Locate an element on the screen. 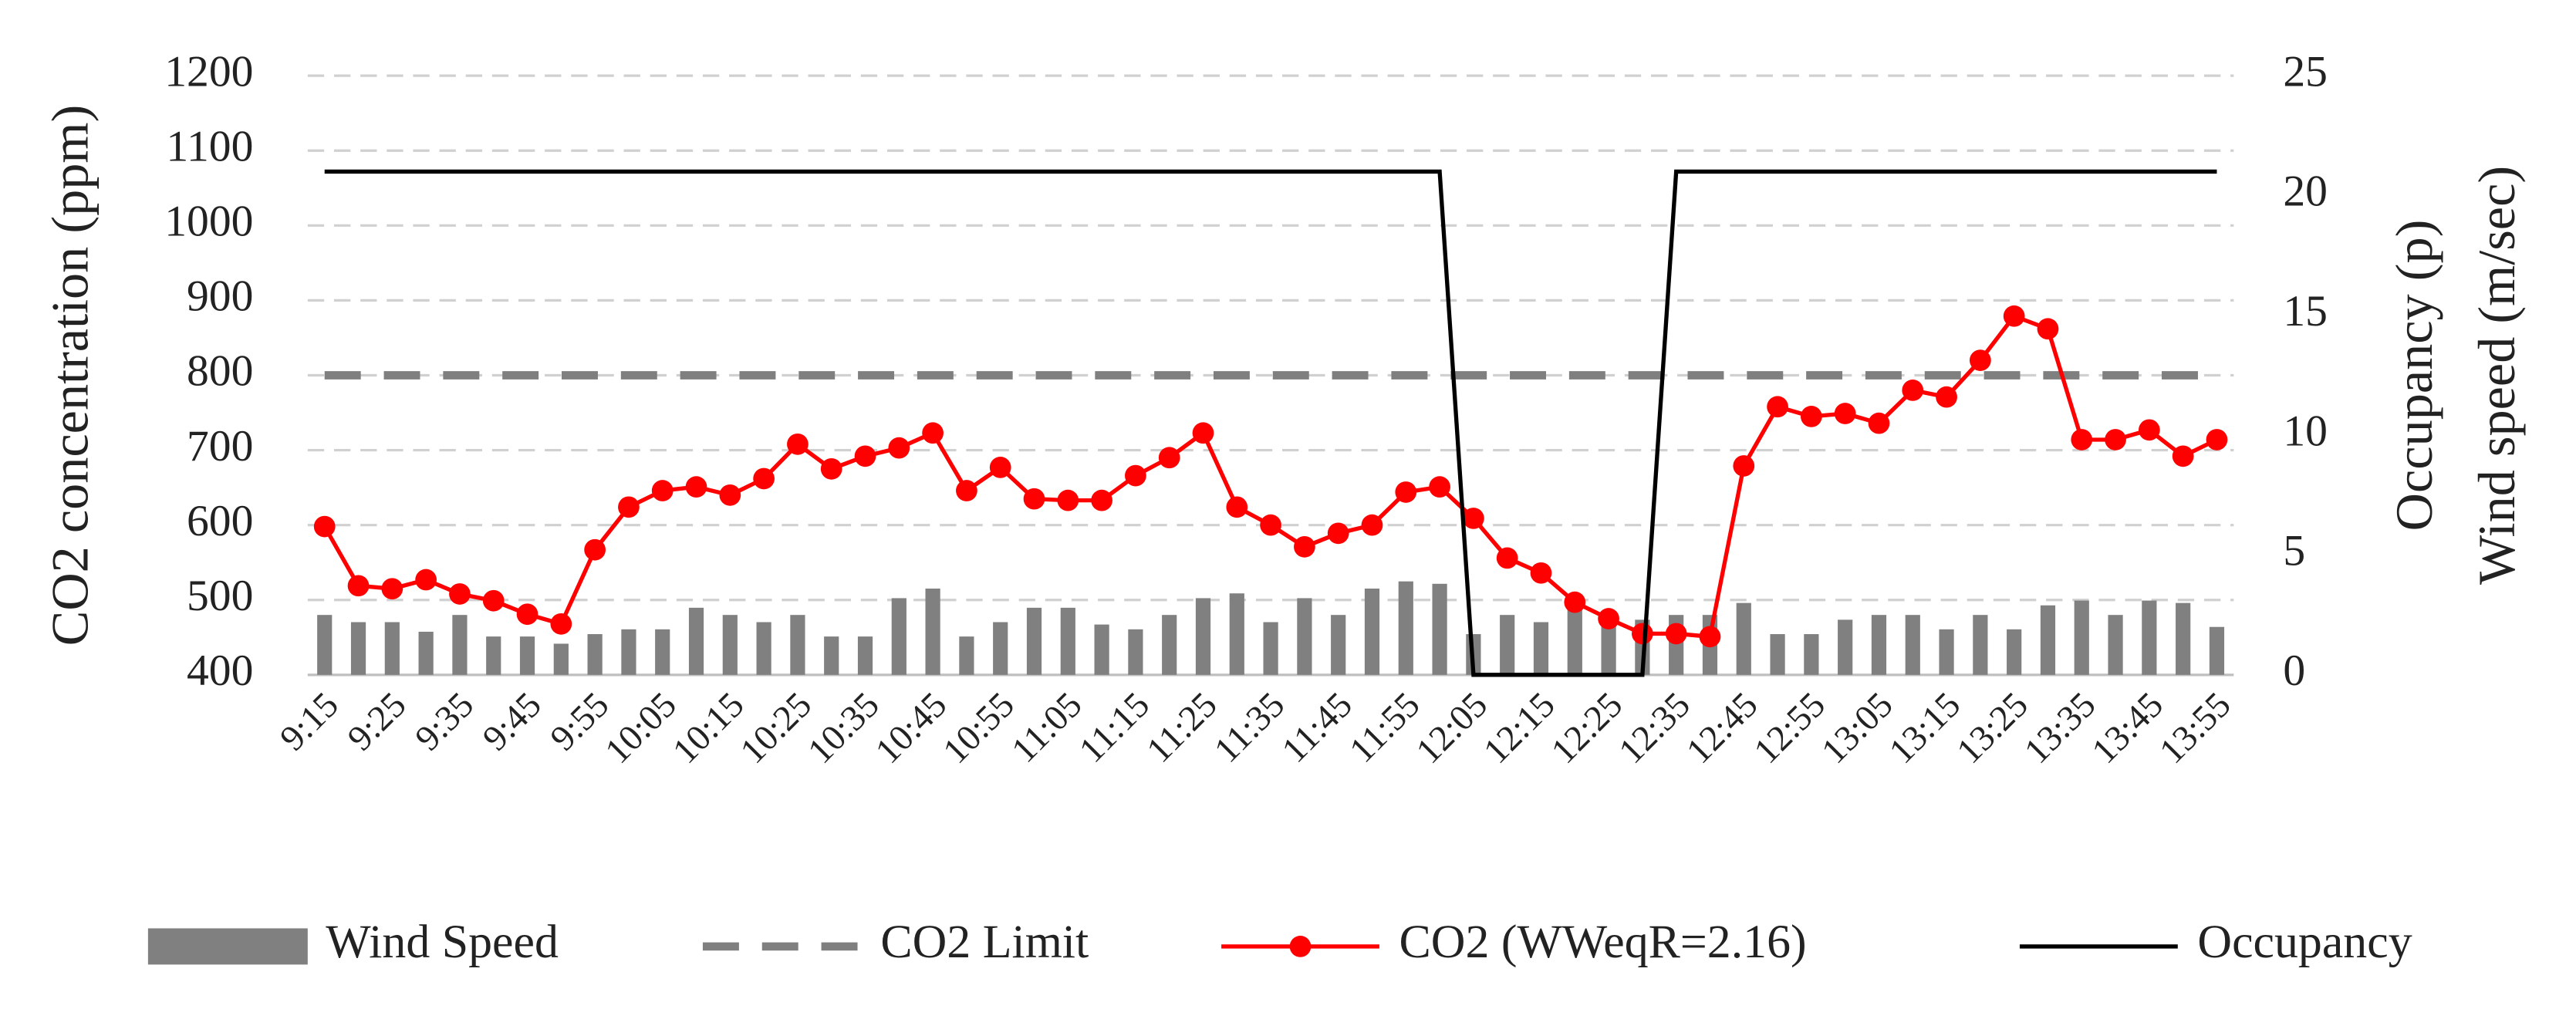  x-tick-label: 9:25 is located at coordinates (377, 722).